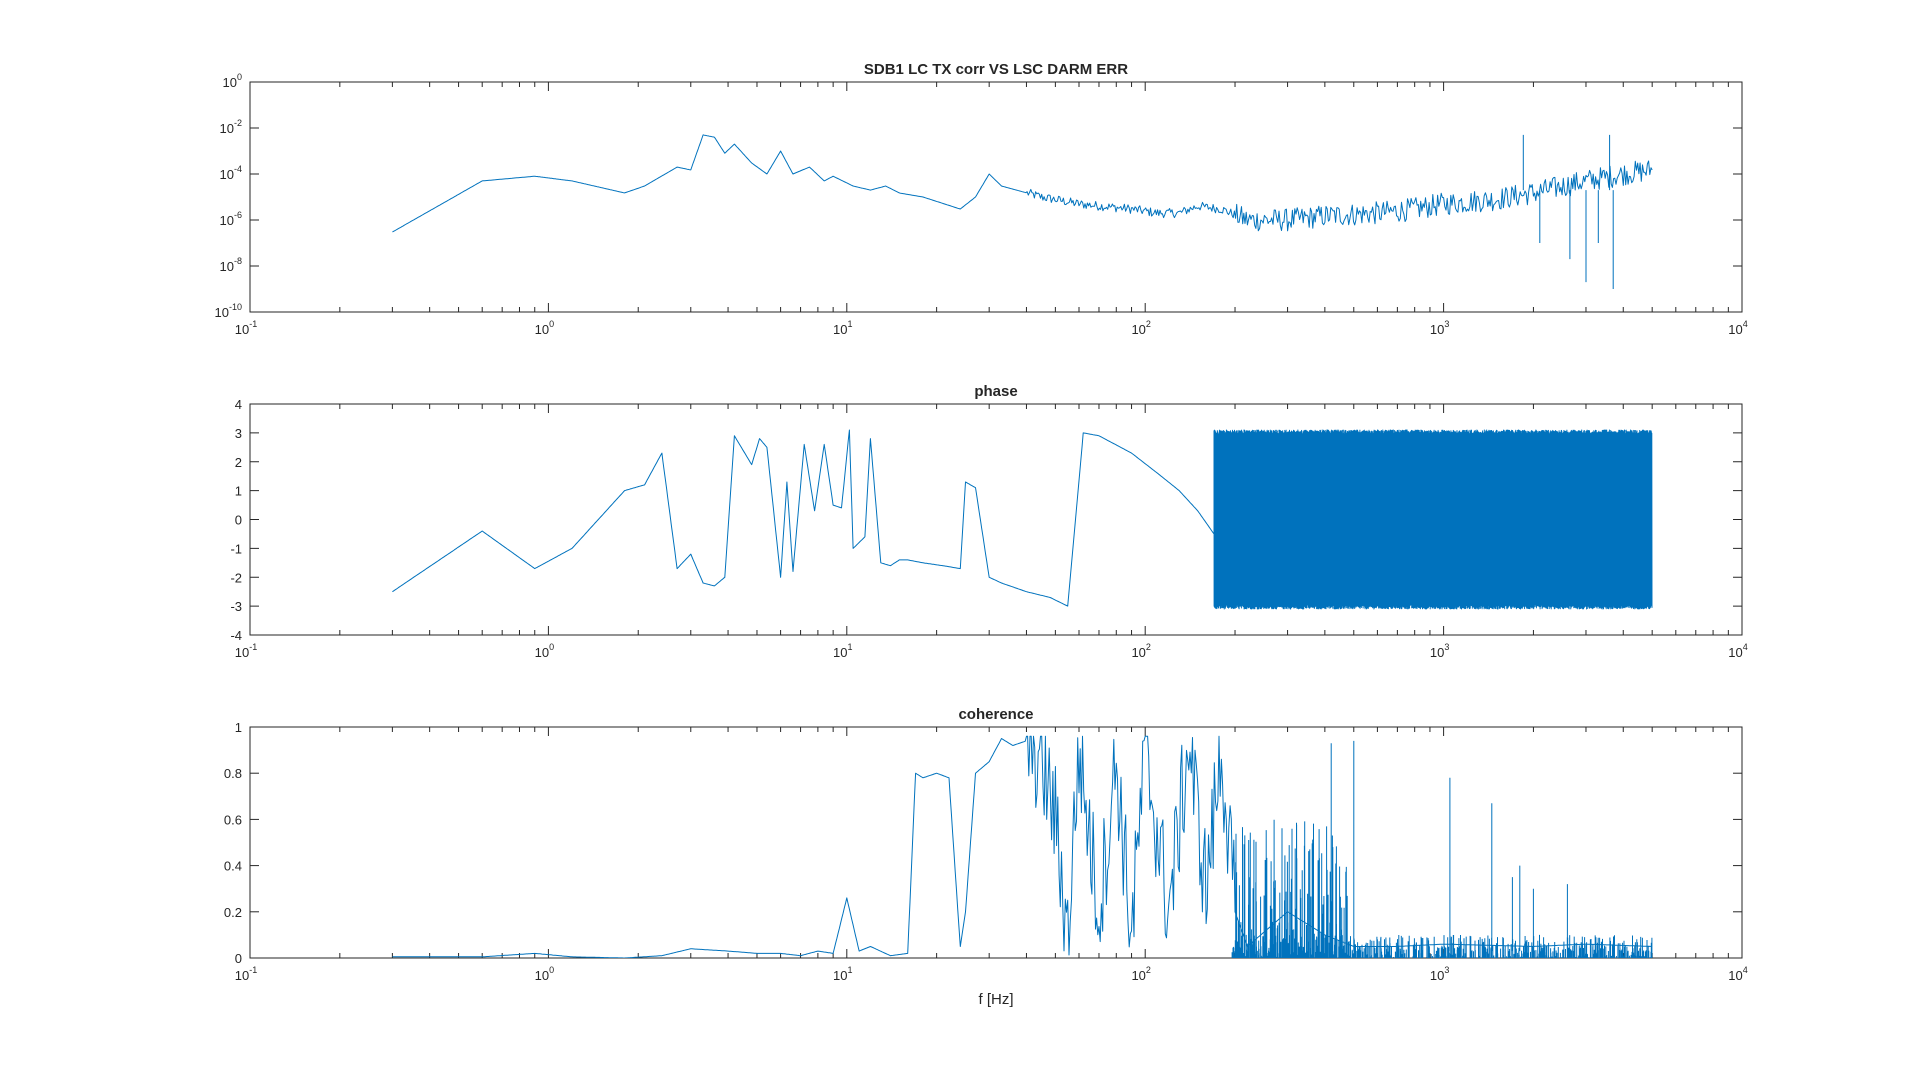 Image resolution: width=1920 pixels, height=1074 pixels. What do you see at coordinates (231, 173) in the screenshot?
I see `y-tick-label: 10⁻⁴` at bounding box center [231, 173].